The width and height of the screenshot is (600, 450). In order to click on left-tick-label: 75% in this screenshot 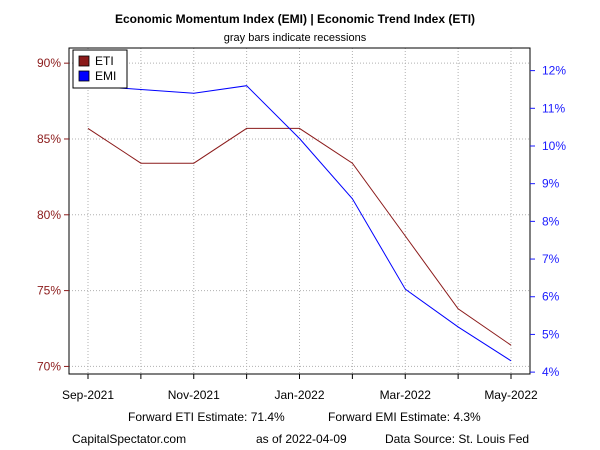, I will do `click(49, 291)`.